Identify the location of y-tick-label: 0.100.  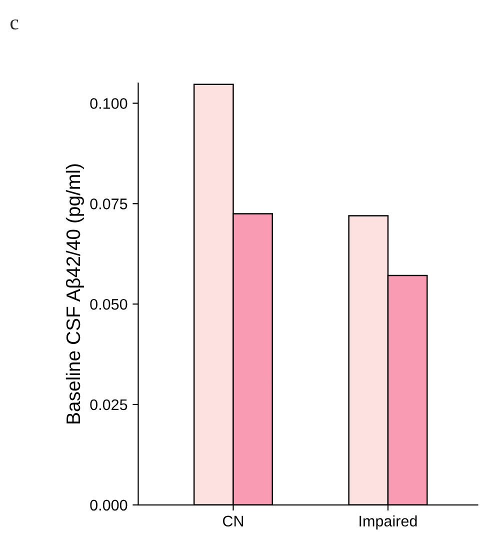
(109, 103).